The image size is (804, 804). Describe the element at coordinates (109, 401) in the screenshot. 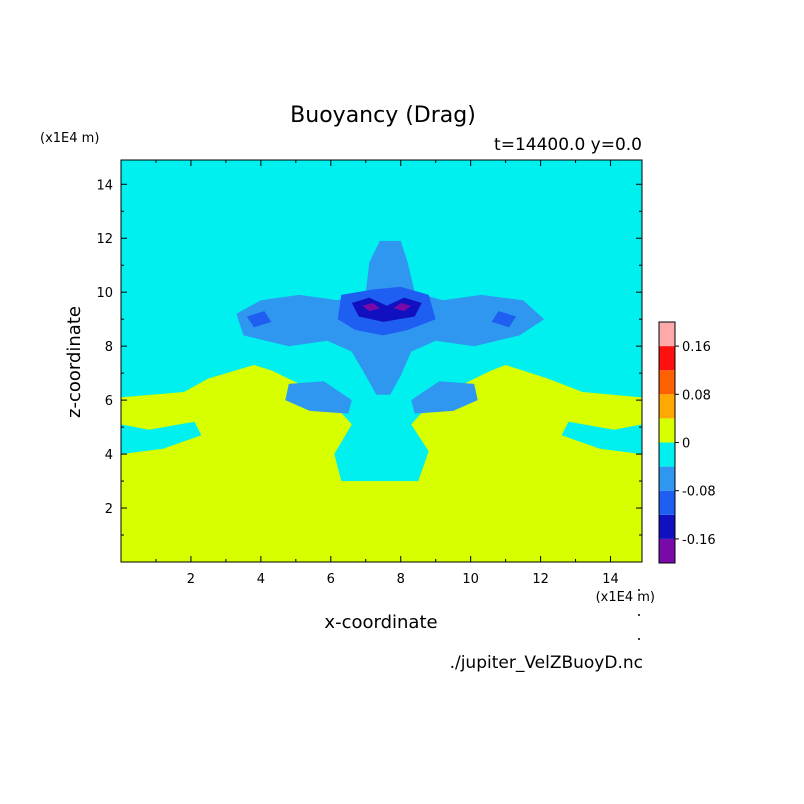

I see `y-tick-label: 6` at that location.